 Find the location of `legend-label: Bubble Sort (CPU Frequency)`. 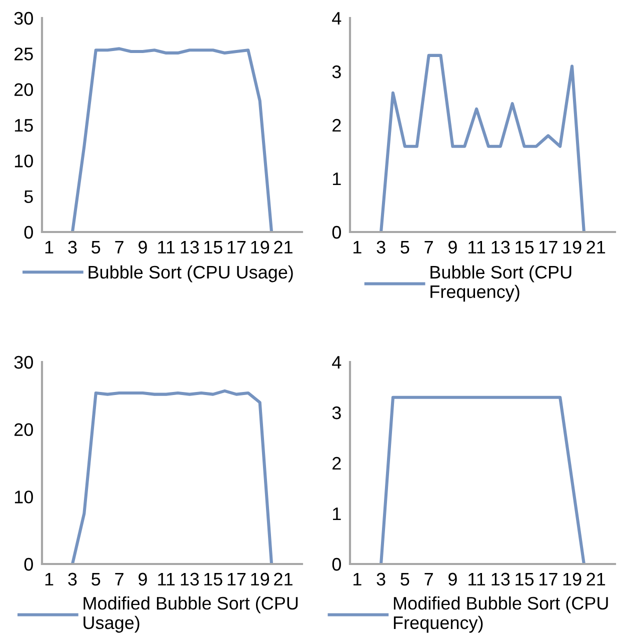

legend-label: Bubble Sort (CPU Frequency) is located at coordinates (501, 283).